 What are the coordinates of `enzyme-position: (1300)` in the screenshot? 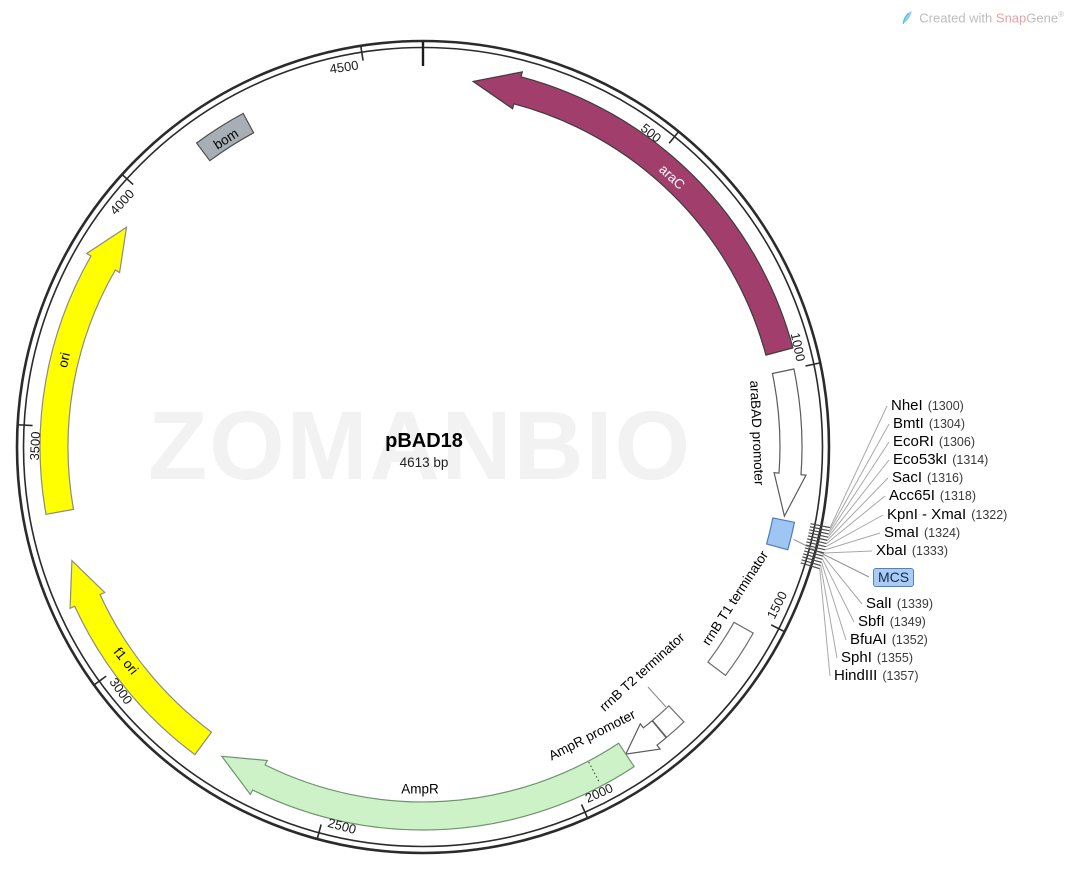 It's located at (945, 406).